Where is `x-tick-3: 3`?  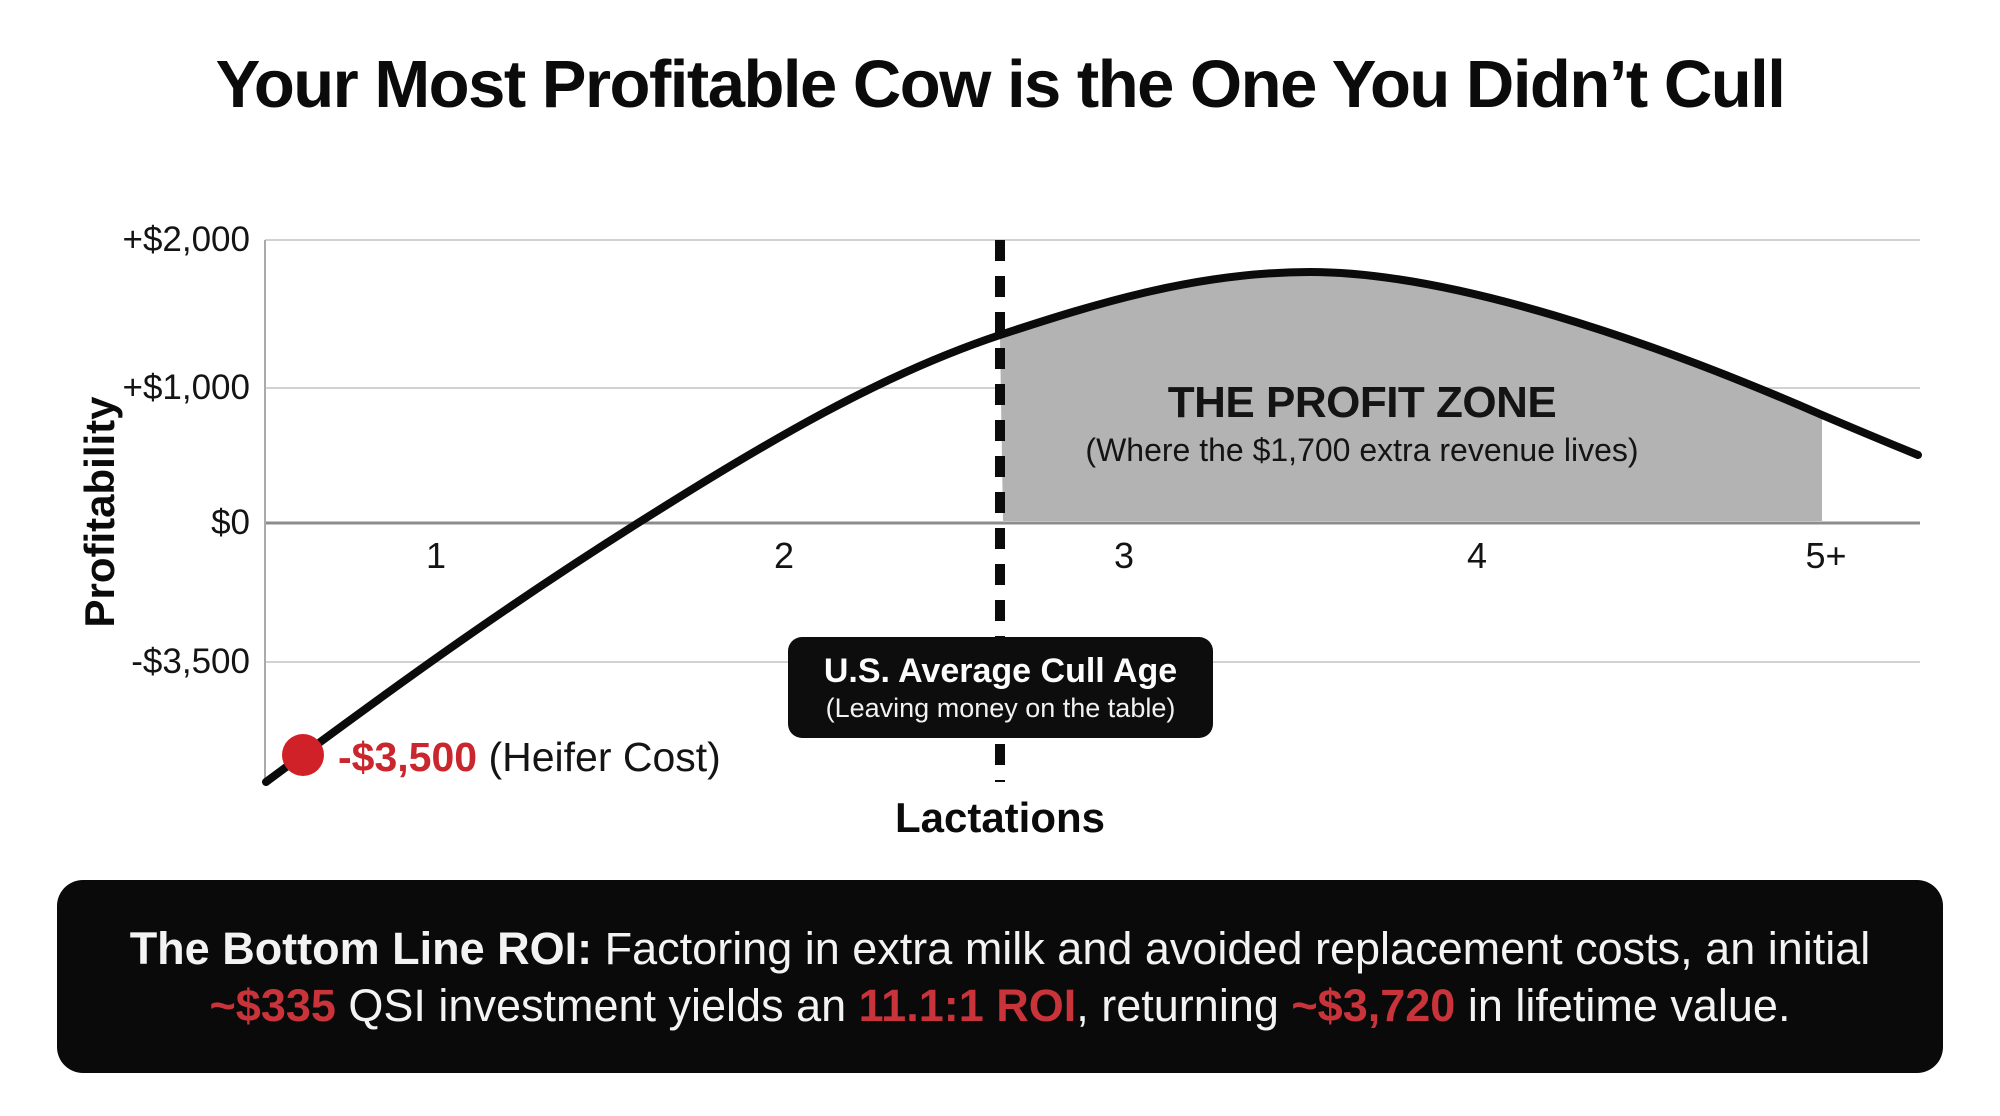
x-tick-3: 3 is located at coordinates (1124, 555).